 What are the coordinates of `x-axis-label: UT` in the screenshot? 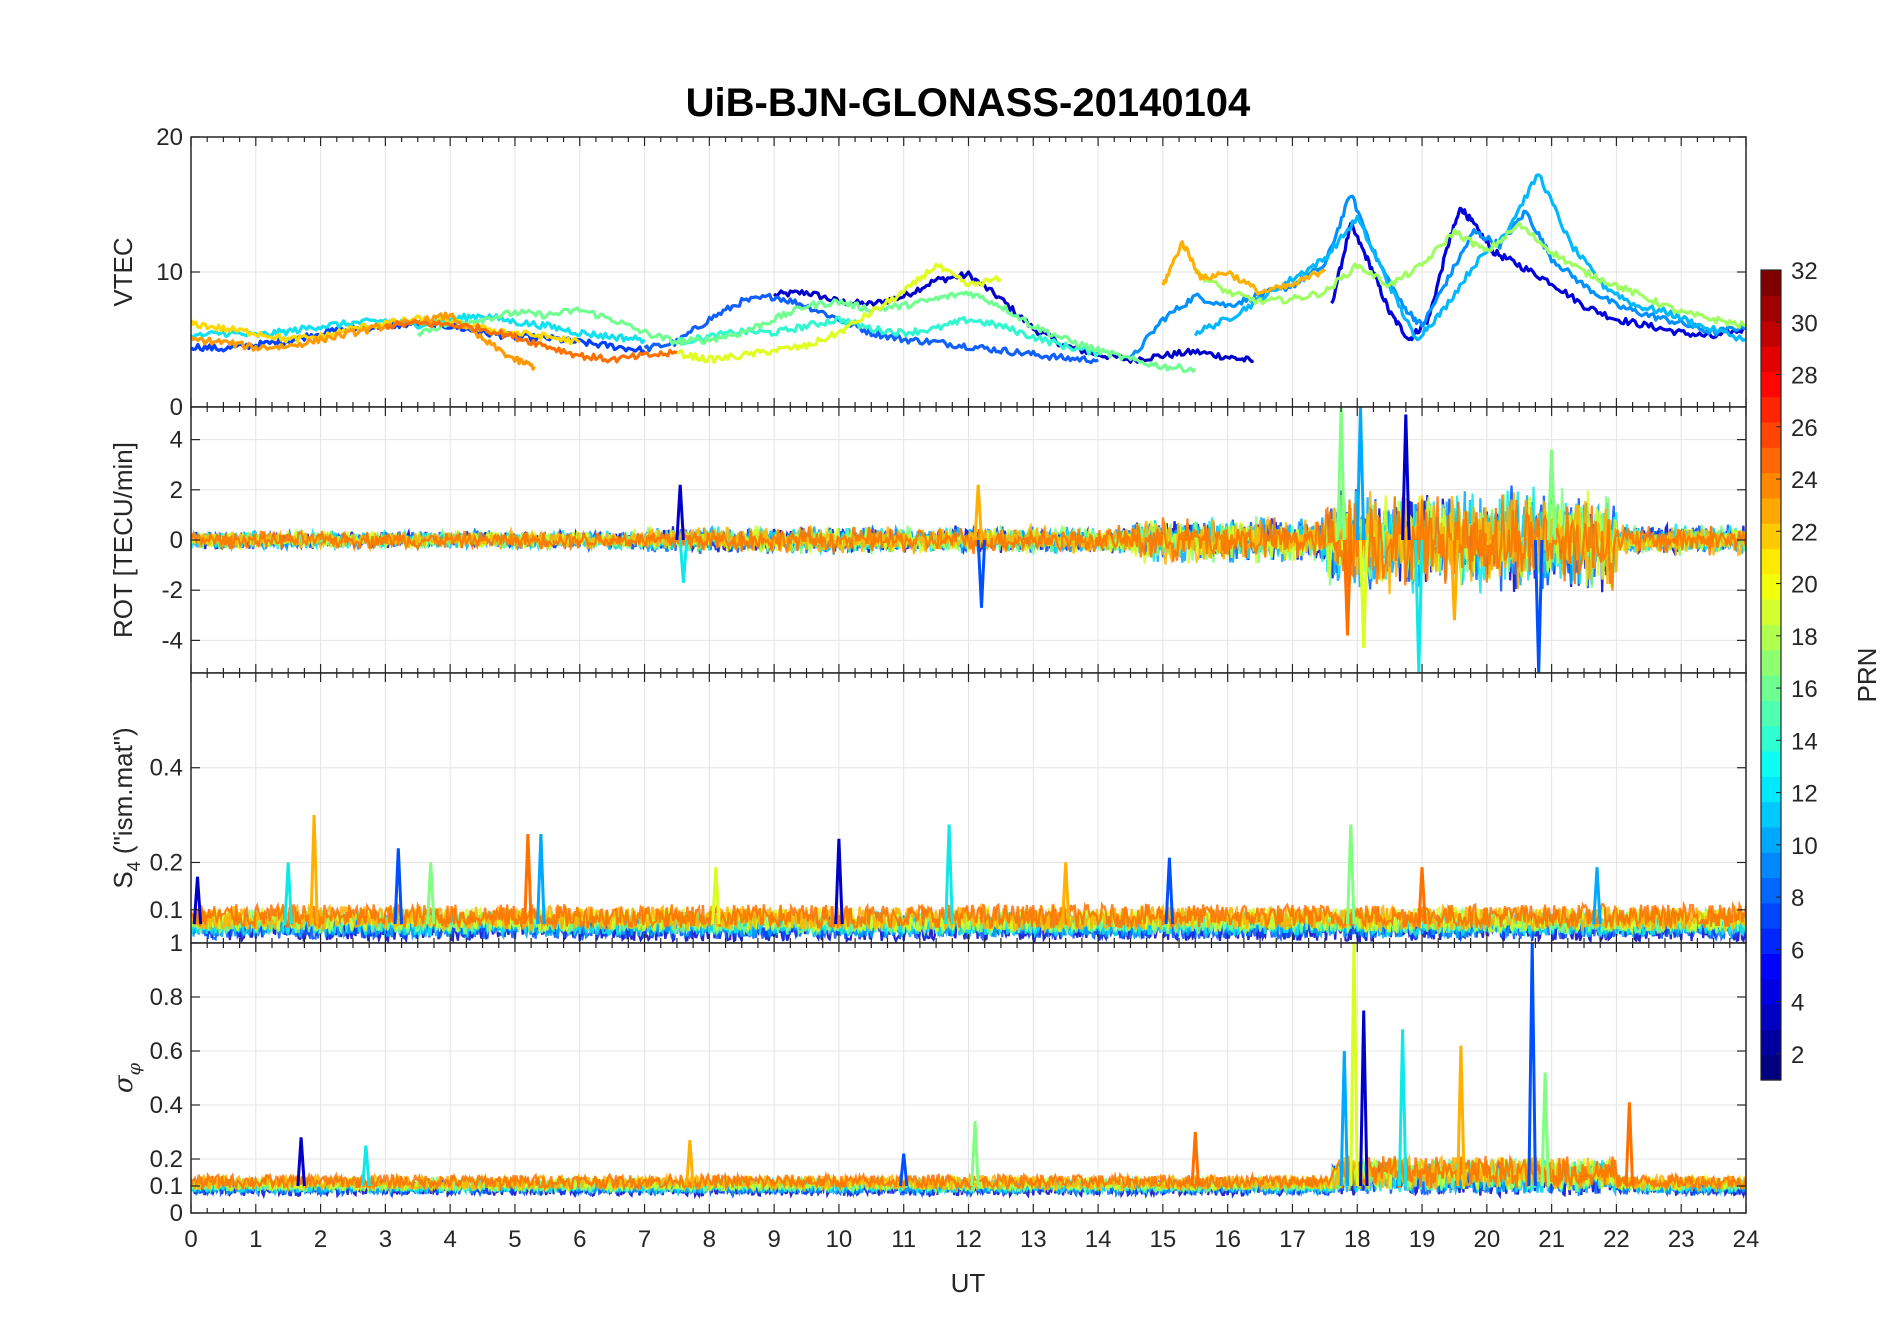 It's located at (968, 1283).